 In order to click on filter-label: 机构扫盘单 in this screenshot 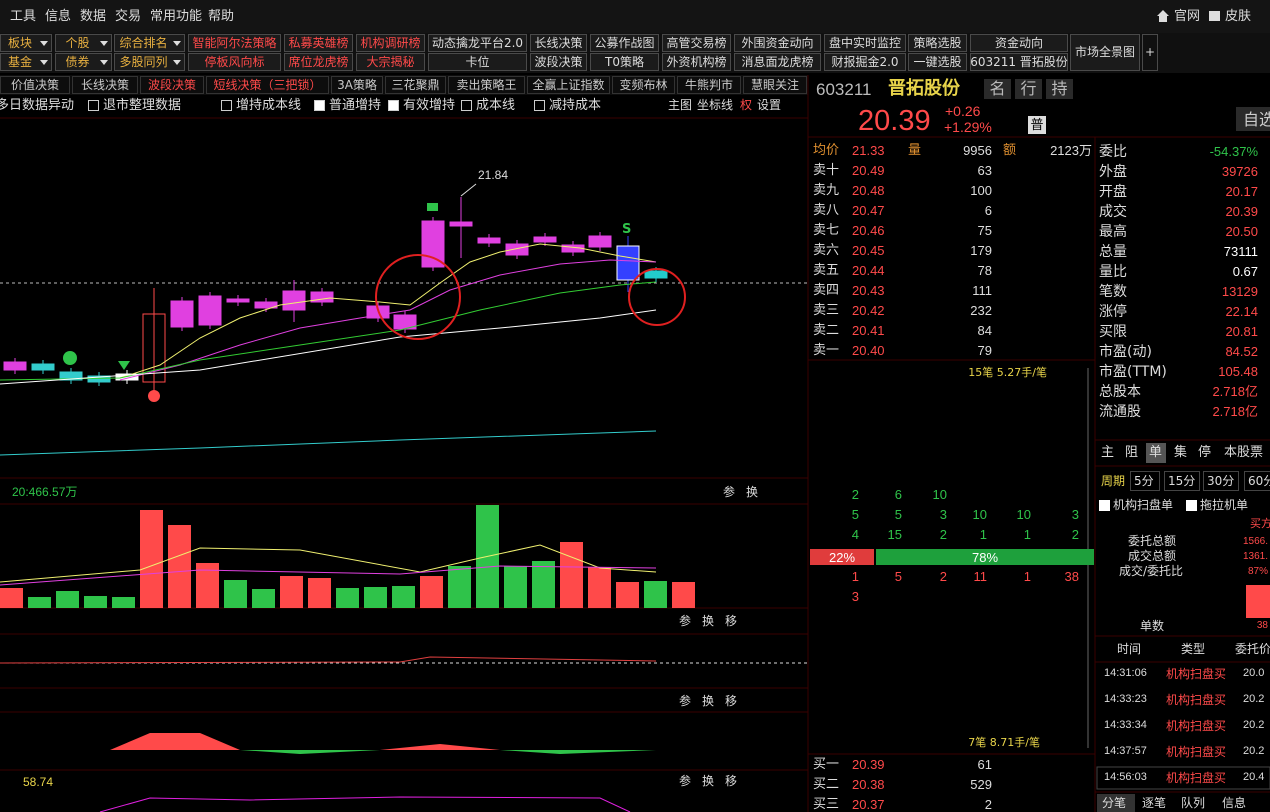, I will do `click(1143, 505)`.